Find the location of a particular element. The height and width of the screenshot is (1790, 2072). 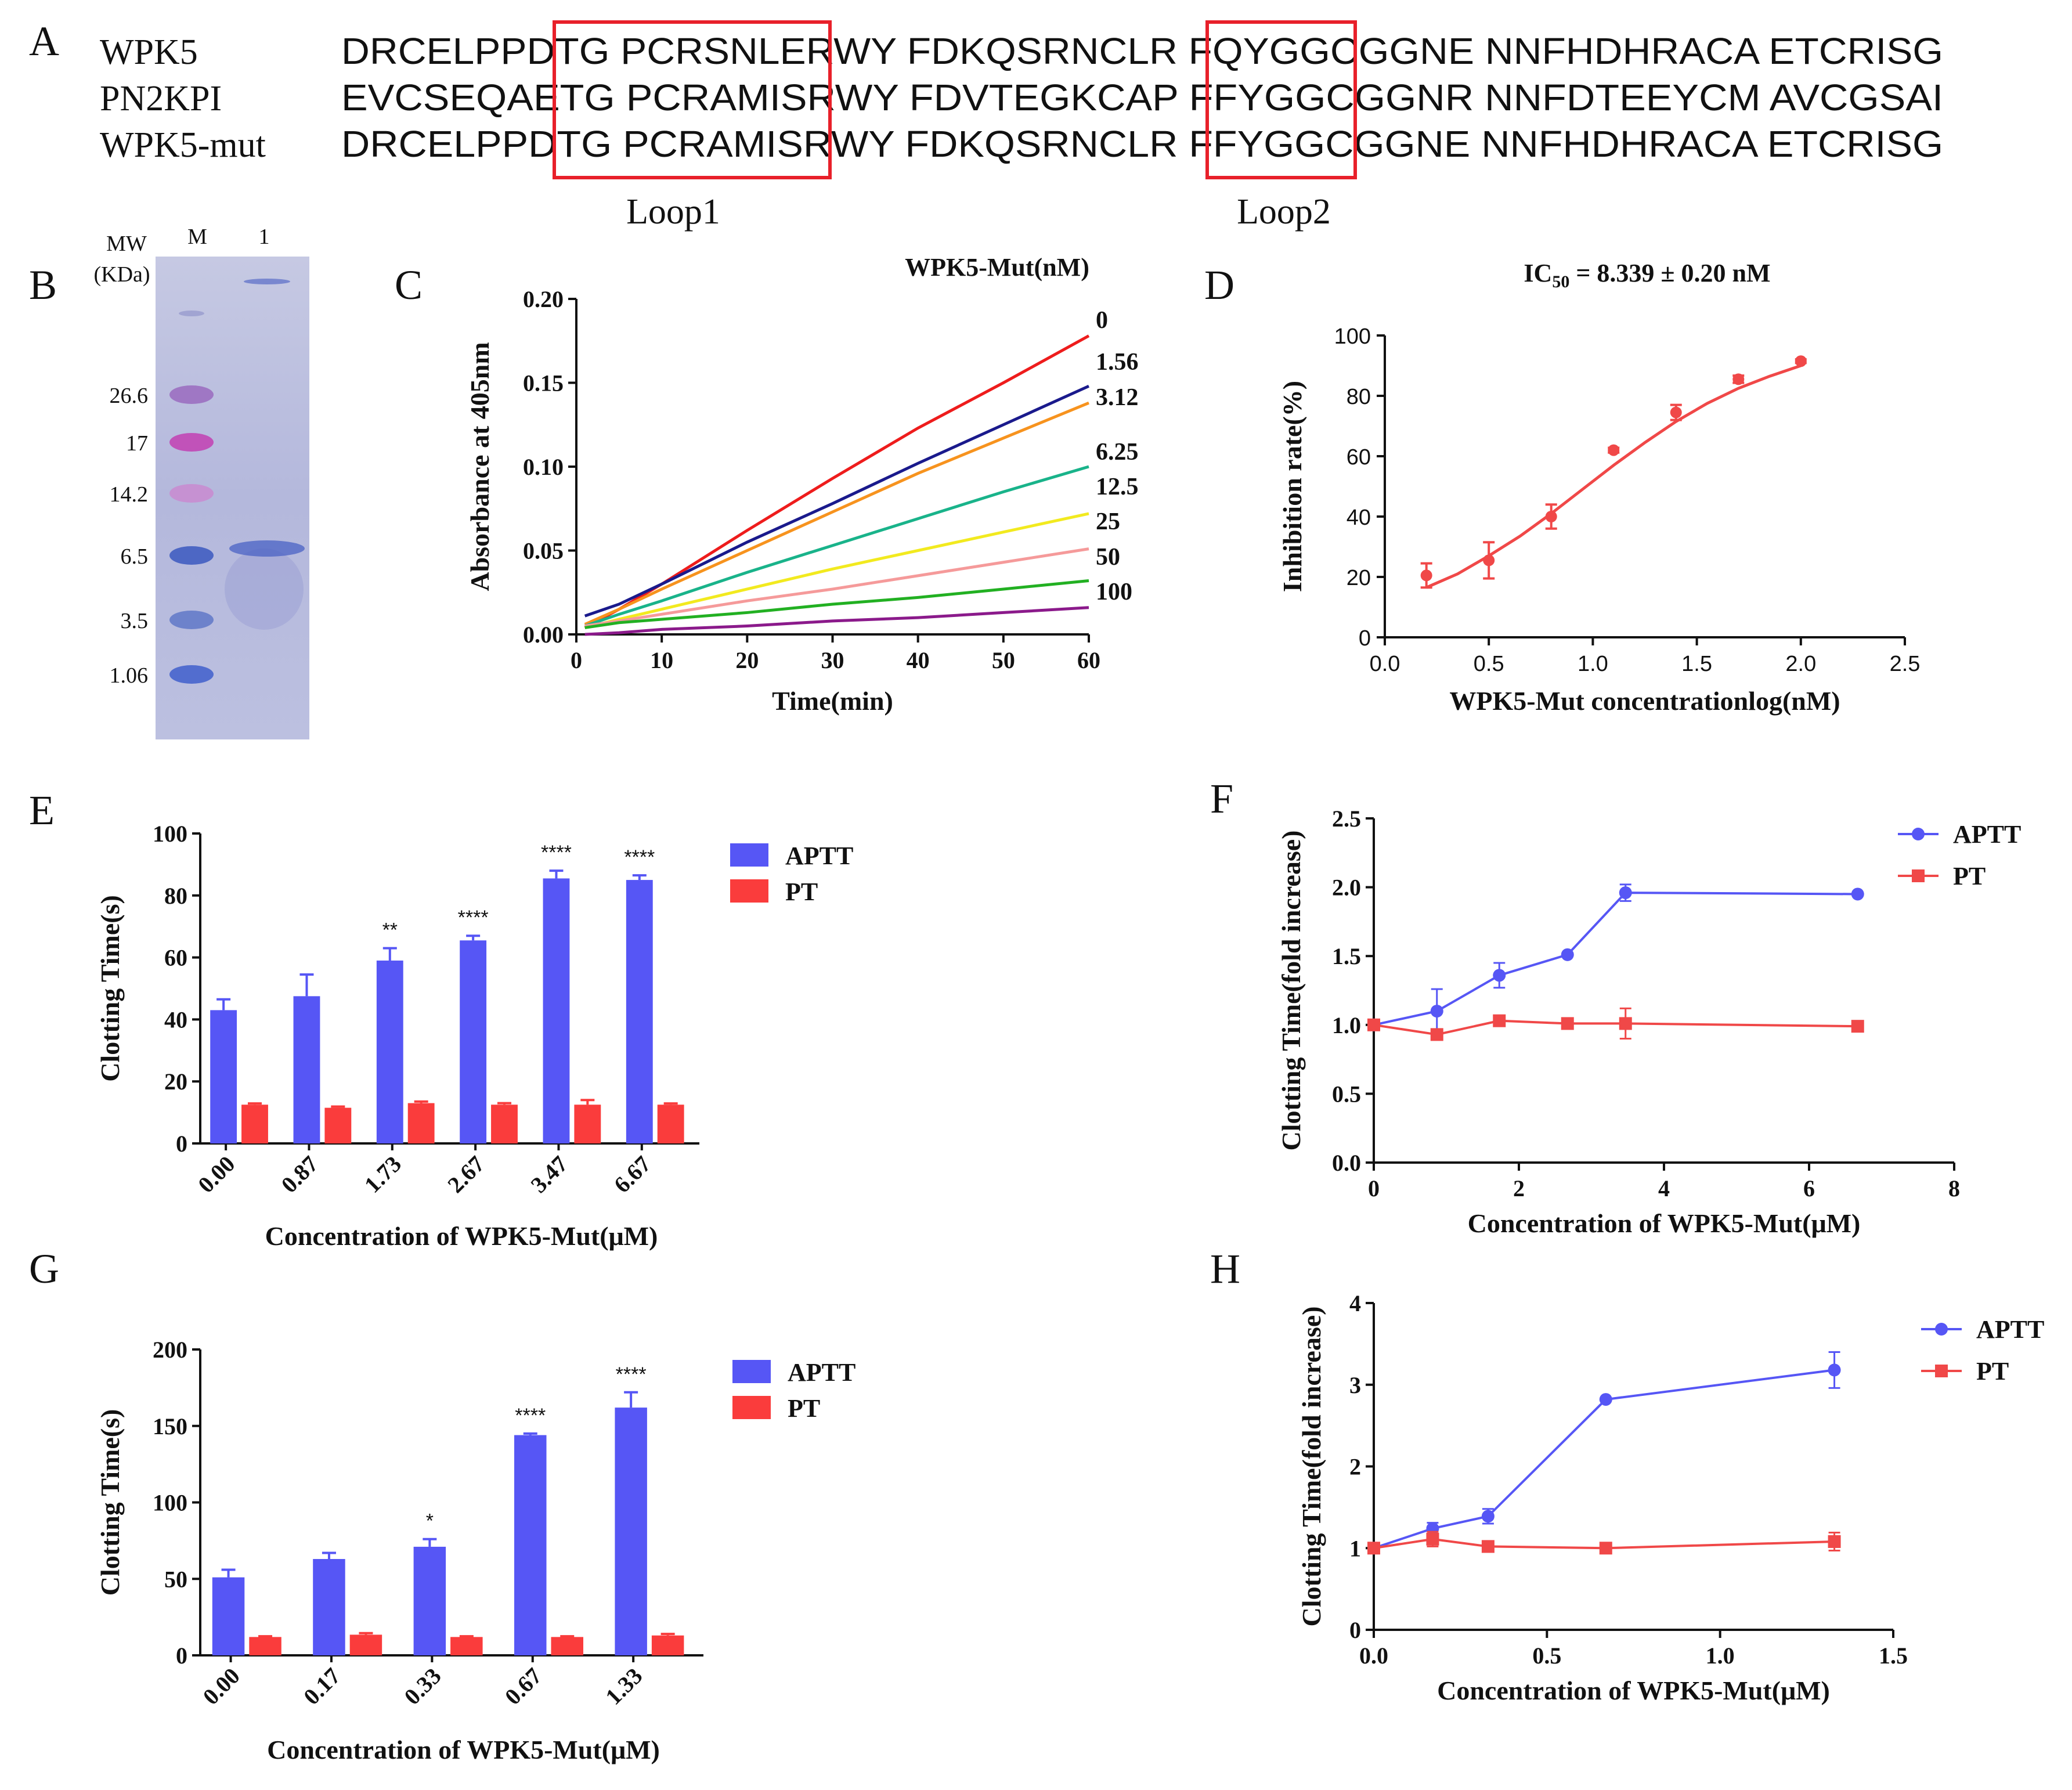

x-tick-label: 2.0 is located at coordinates (1801, 664).